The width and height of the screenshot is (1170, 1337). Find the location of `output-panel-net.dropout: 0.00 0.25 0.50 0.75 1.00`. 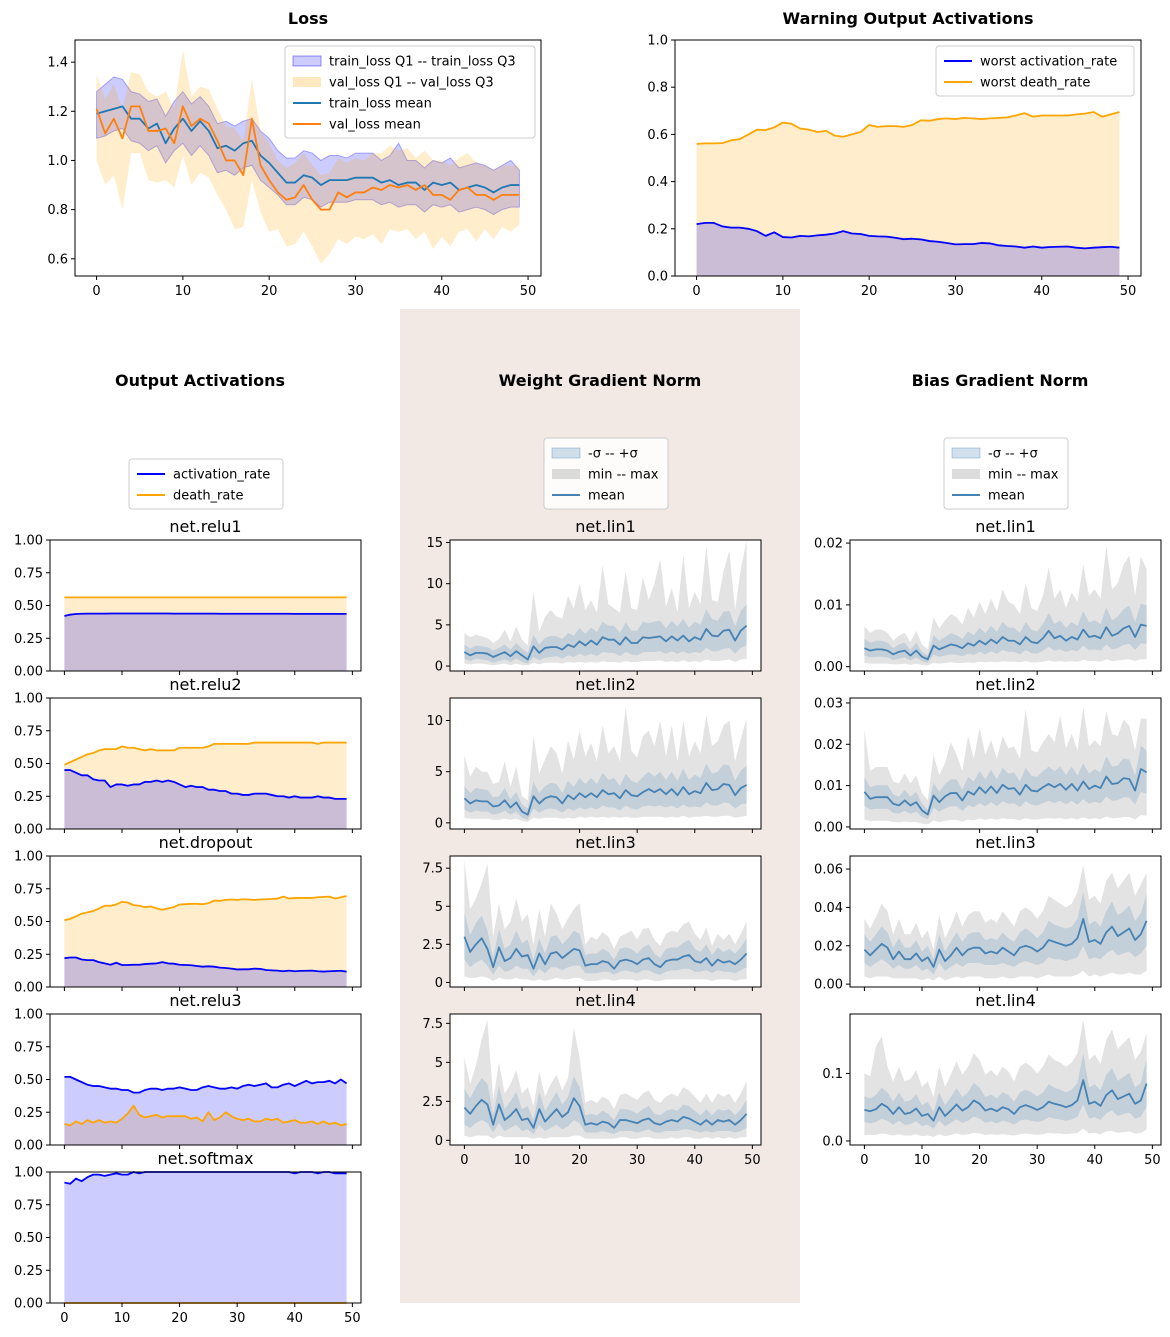

output-panel-net.dropout: 0.00 0.25 0.50 0.75 1.00 is located at coordinates (188, 923).